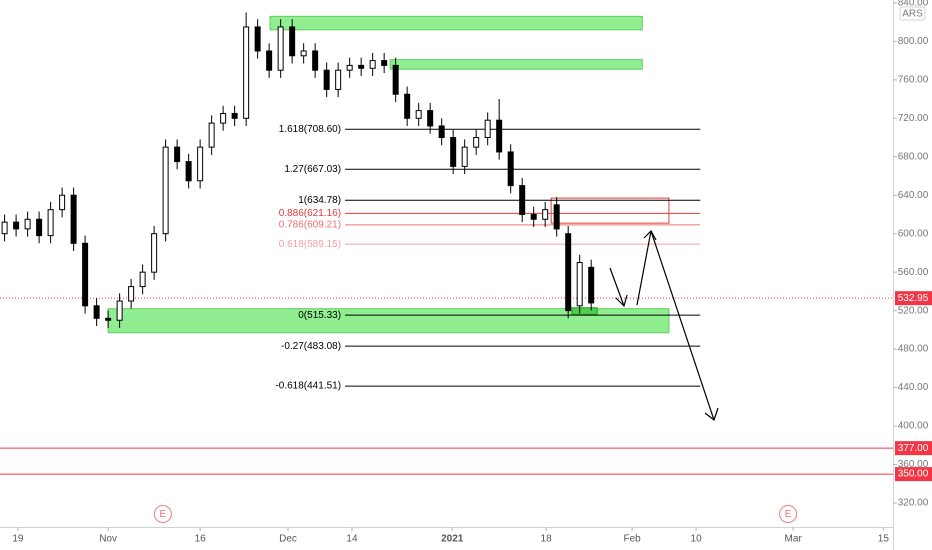 This screenshot has height=550, width=932. I want to click on y-tick-label: 480.00, so click(913, 349).